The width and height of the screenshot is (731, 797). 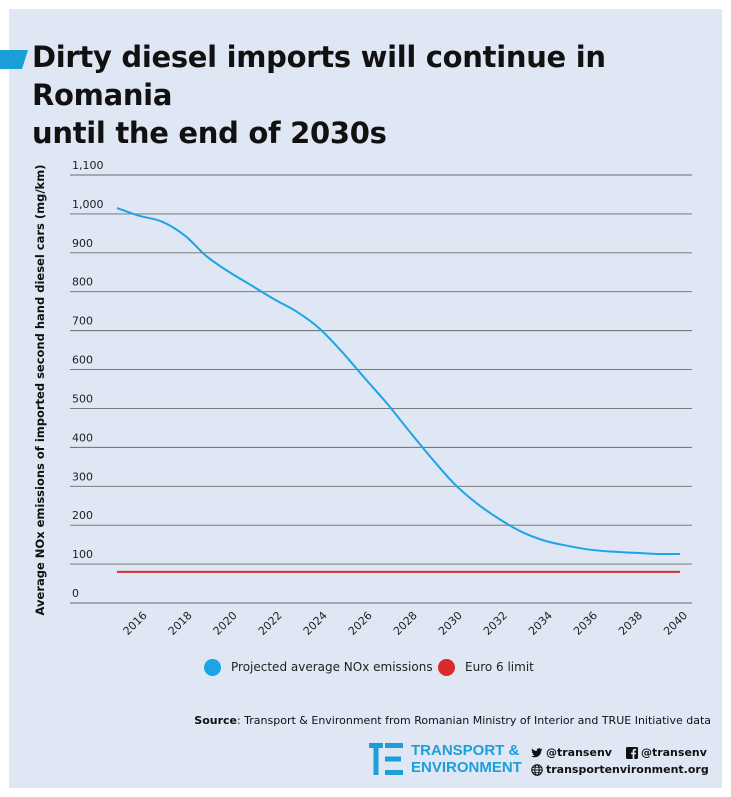 What do you see at coordinates (630, 623) in the screenshot?
I see `x-tick-label: 2038` at bounding box center [630, 623].